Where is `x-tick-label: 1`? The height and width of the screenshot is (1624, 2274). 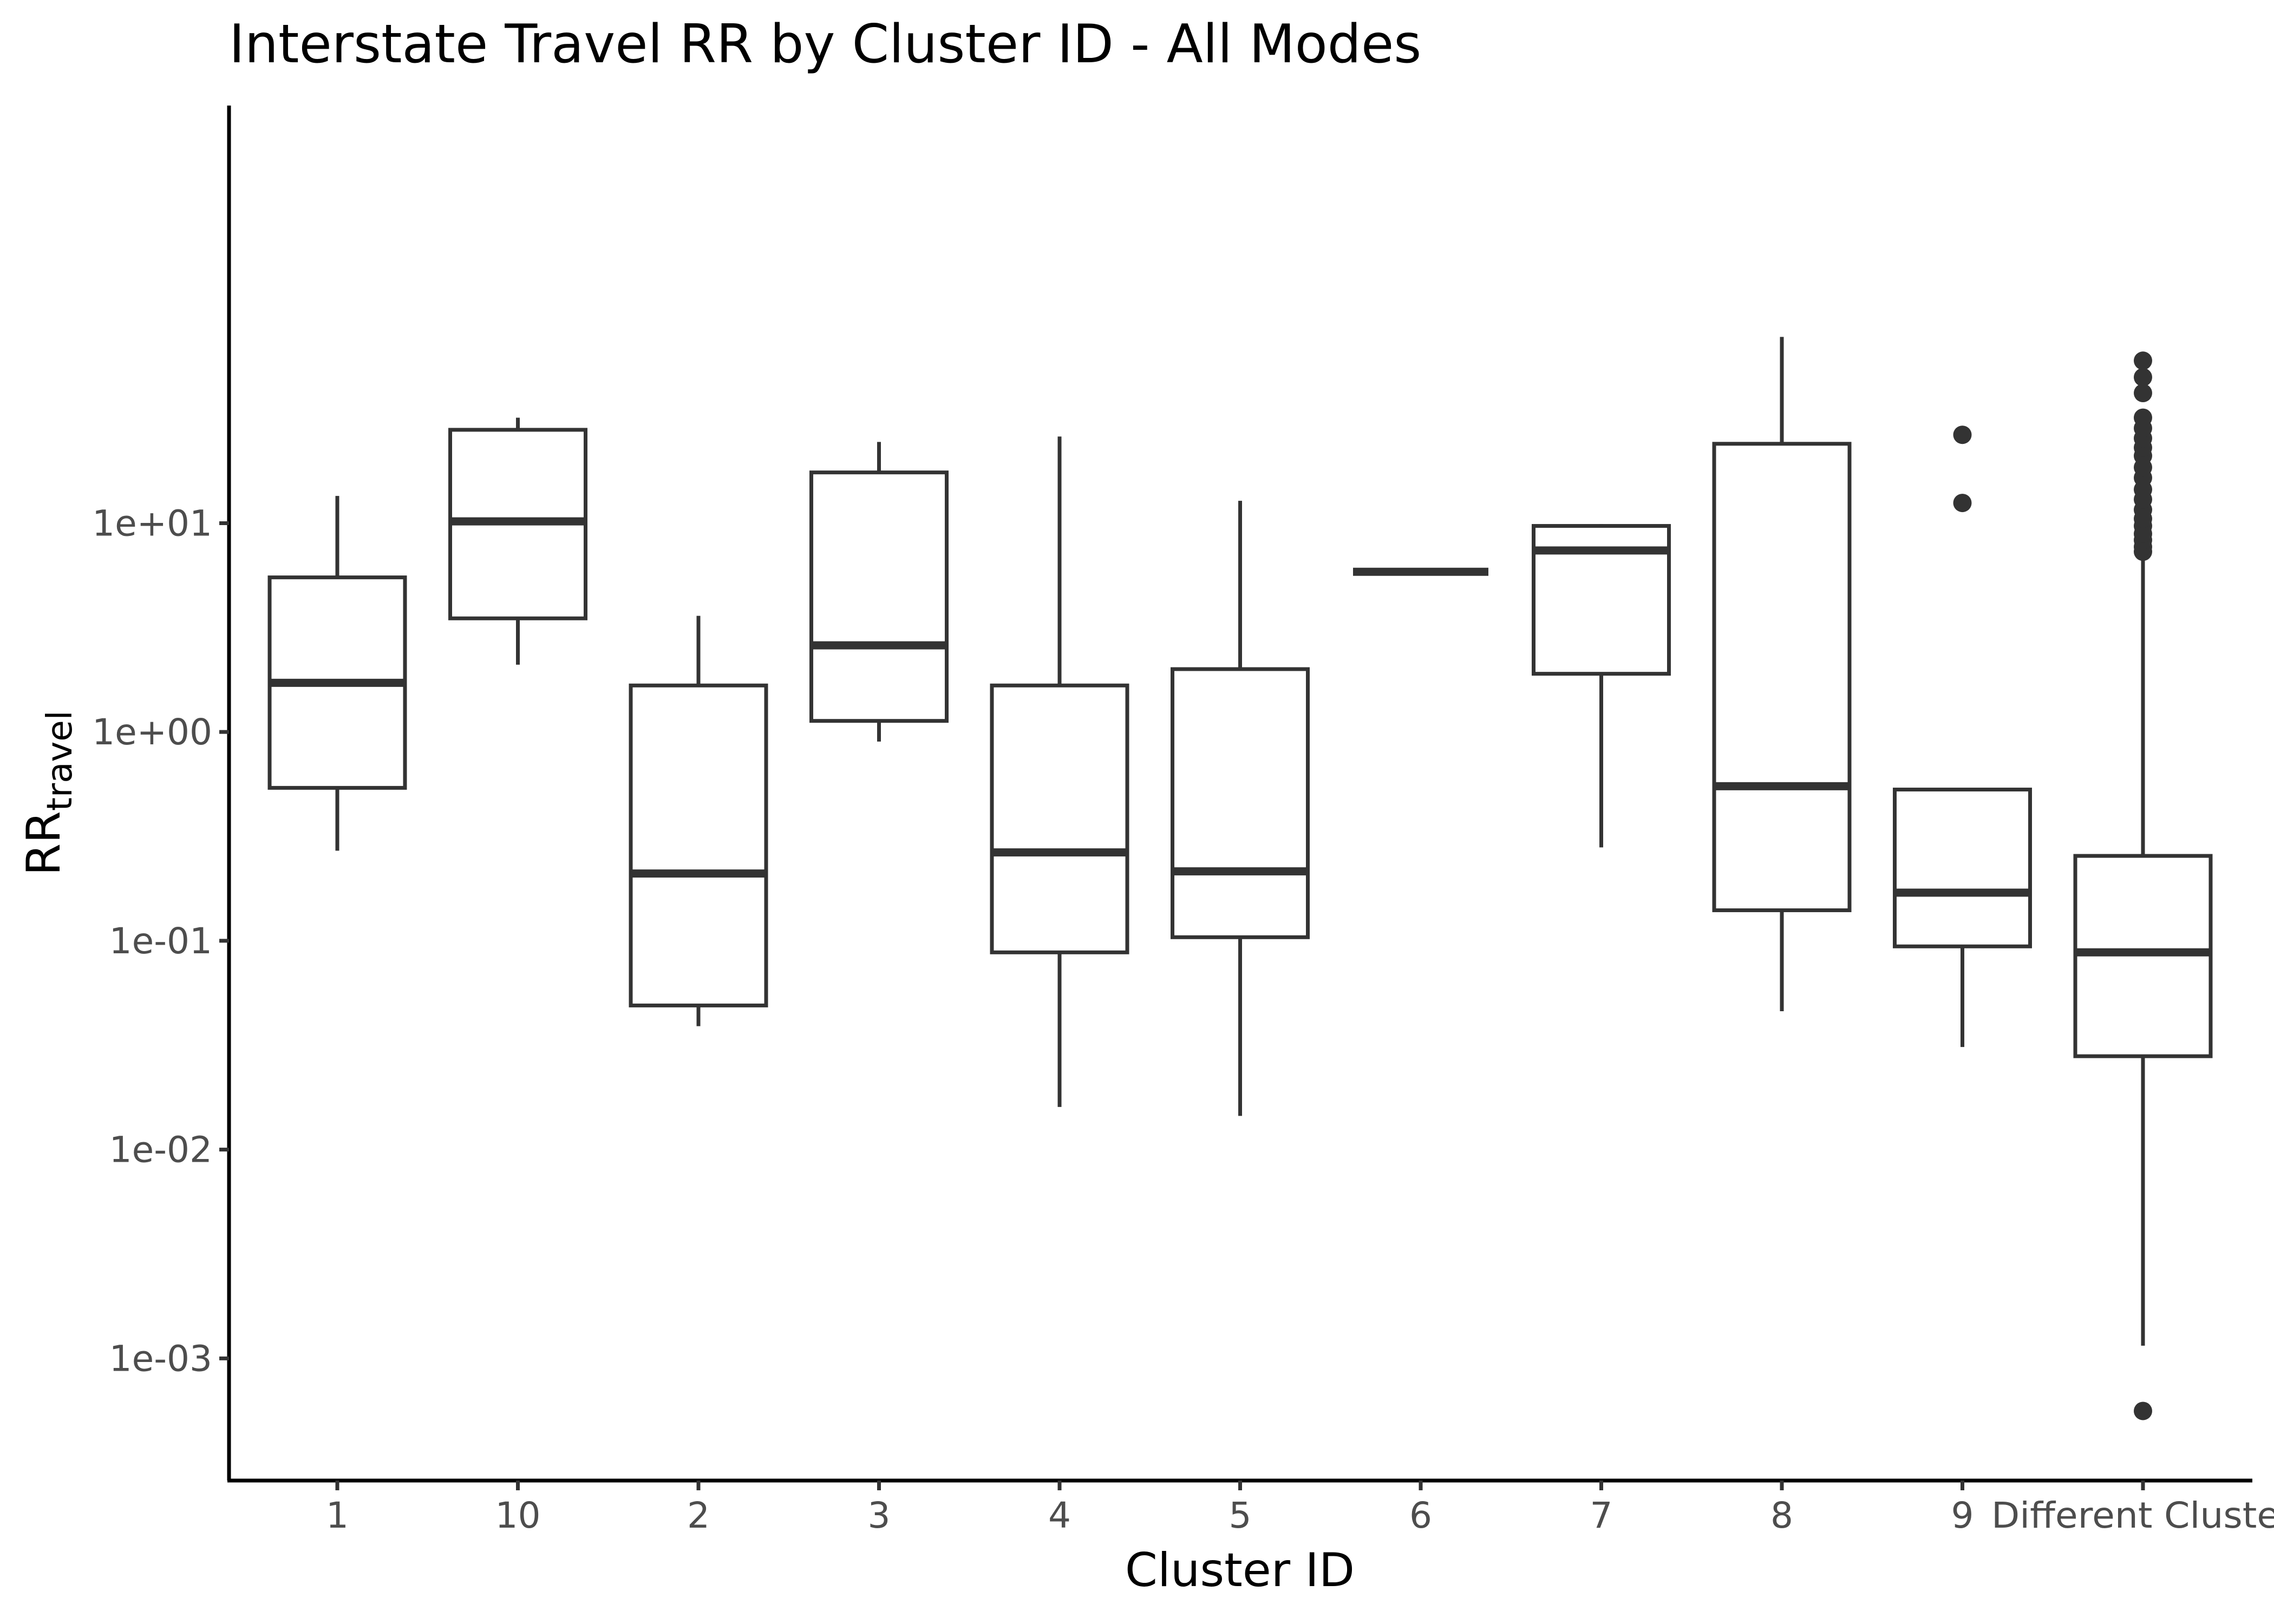 x-tick-label: 1 is located at coordinates (338, 1515).